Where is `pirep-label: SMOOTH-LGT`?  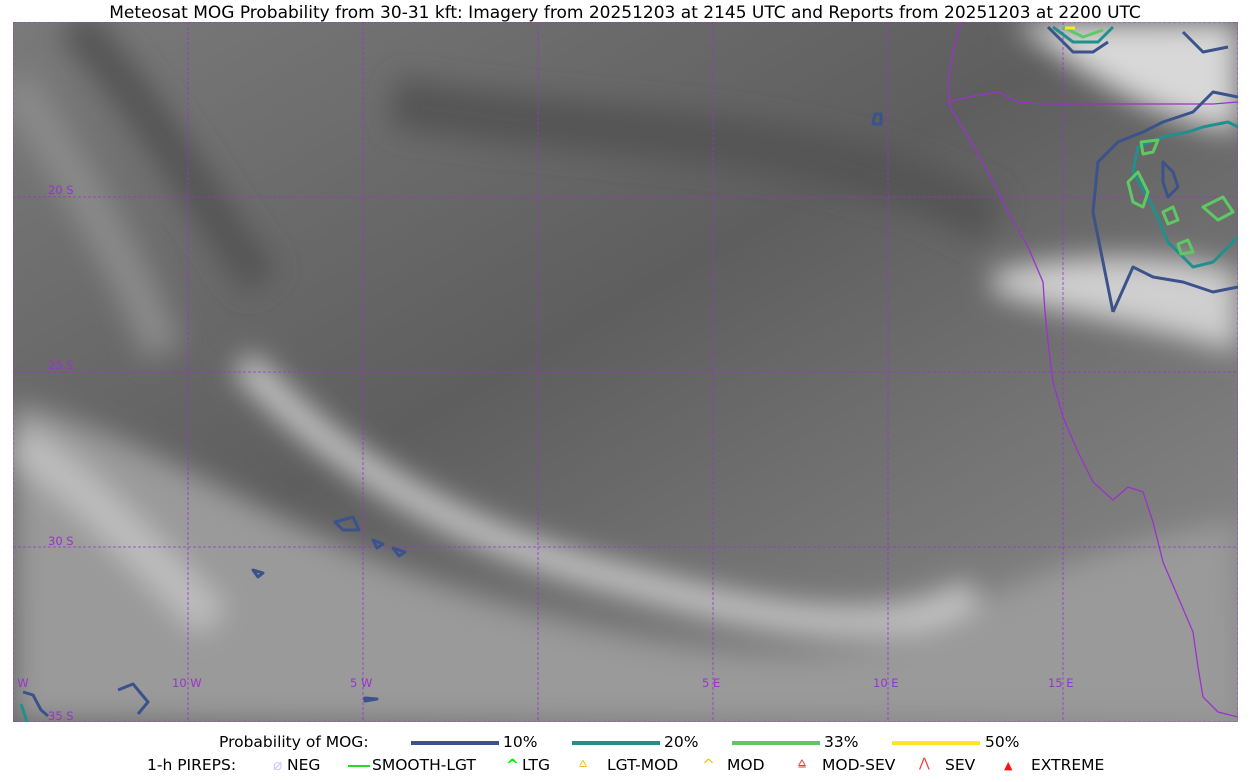
pirep-label: SMOOTH-LGT is located at coordinates (424, 765).